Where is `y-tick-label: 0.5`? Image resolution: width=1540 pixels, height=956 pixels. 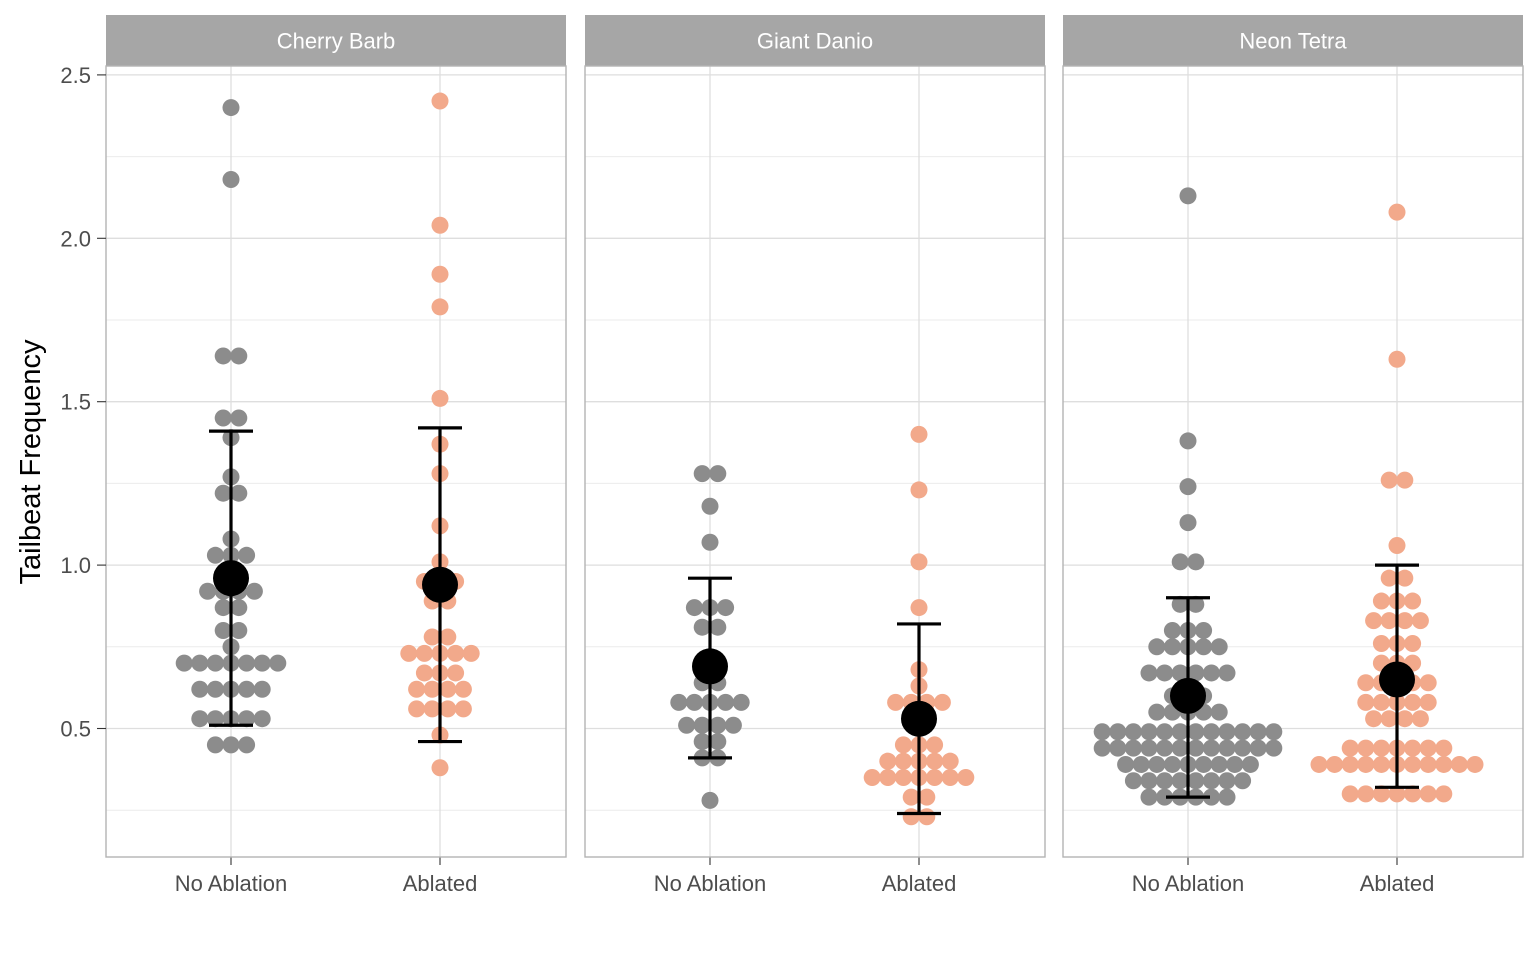 y-tick-label: 0.5 is located at coordinates (75, 729).